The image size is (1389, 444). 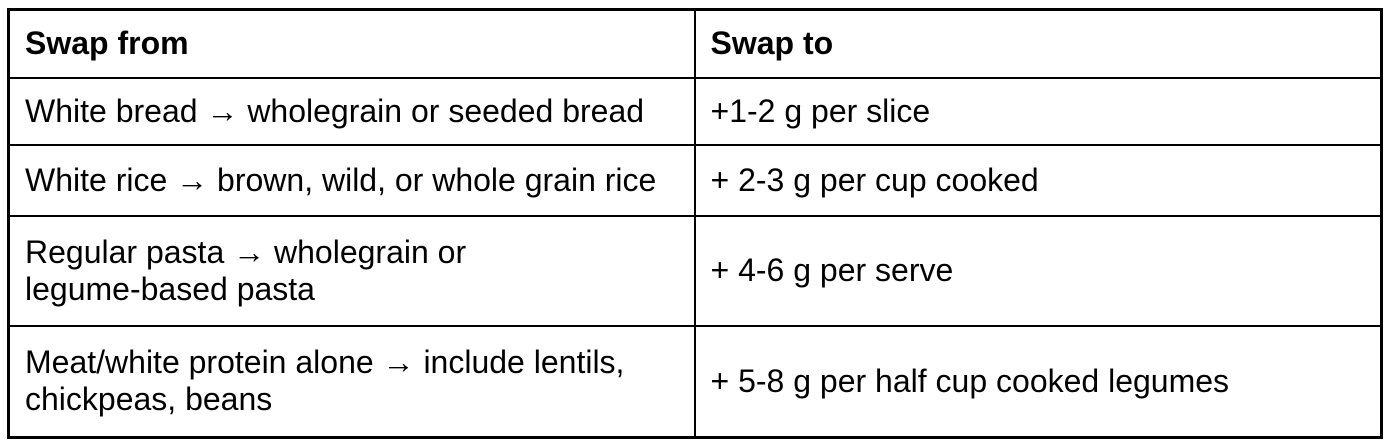 I want to click on column-header-swap-from: Swap from, so click(x=351, y=43).